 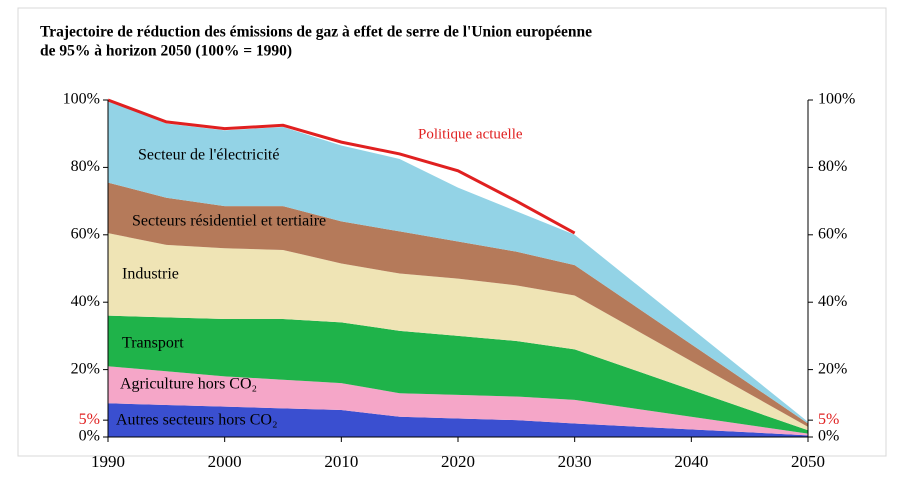 I want to click on y2-tick-label: 60%, so click(x=832, y=233).